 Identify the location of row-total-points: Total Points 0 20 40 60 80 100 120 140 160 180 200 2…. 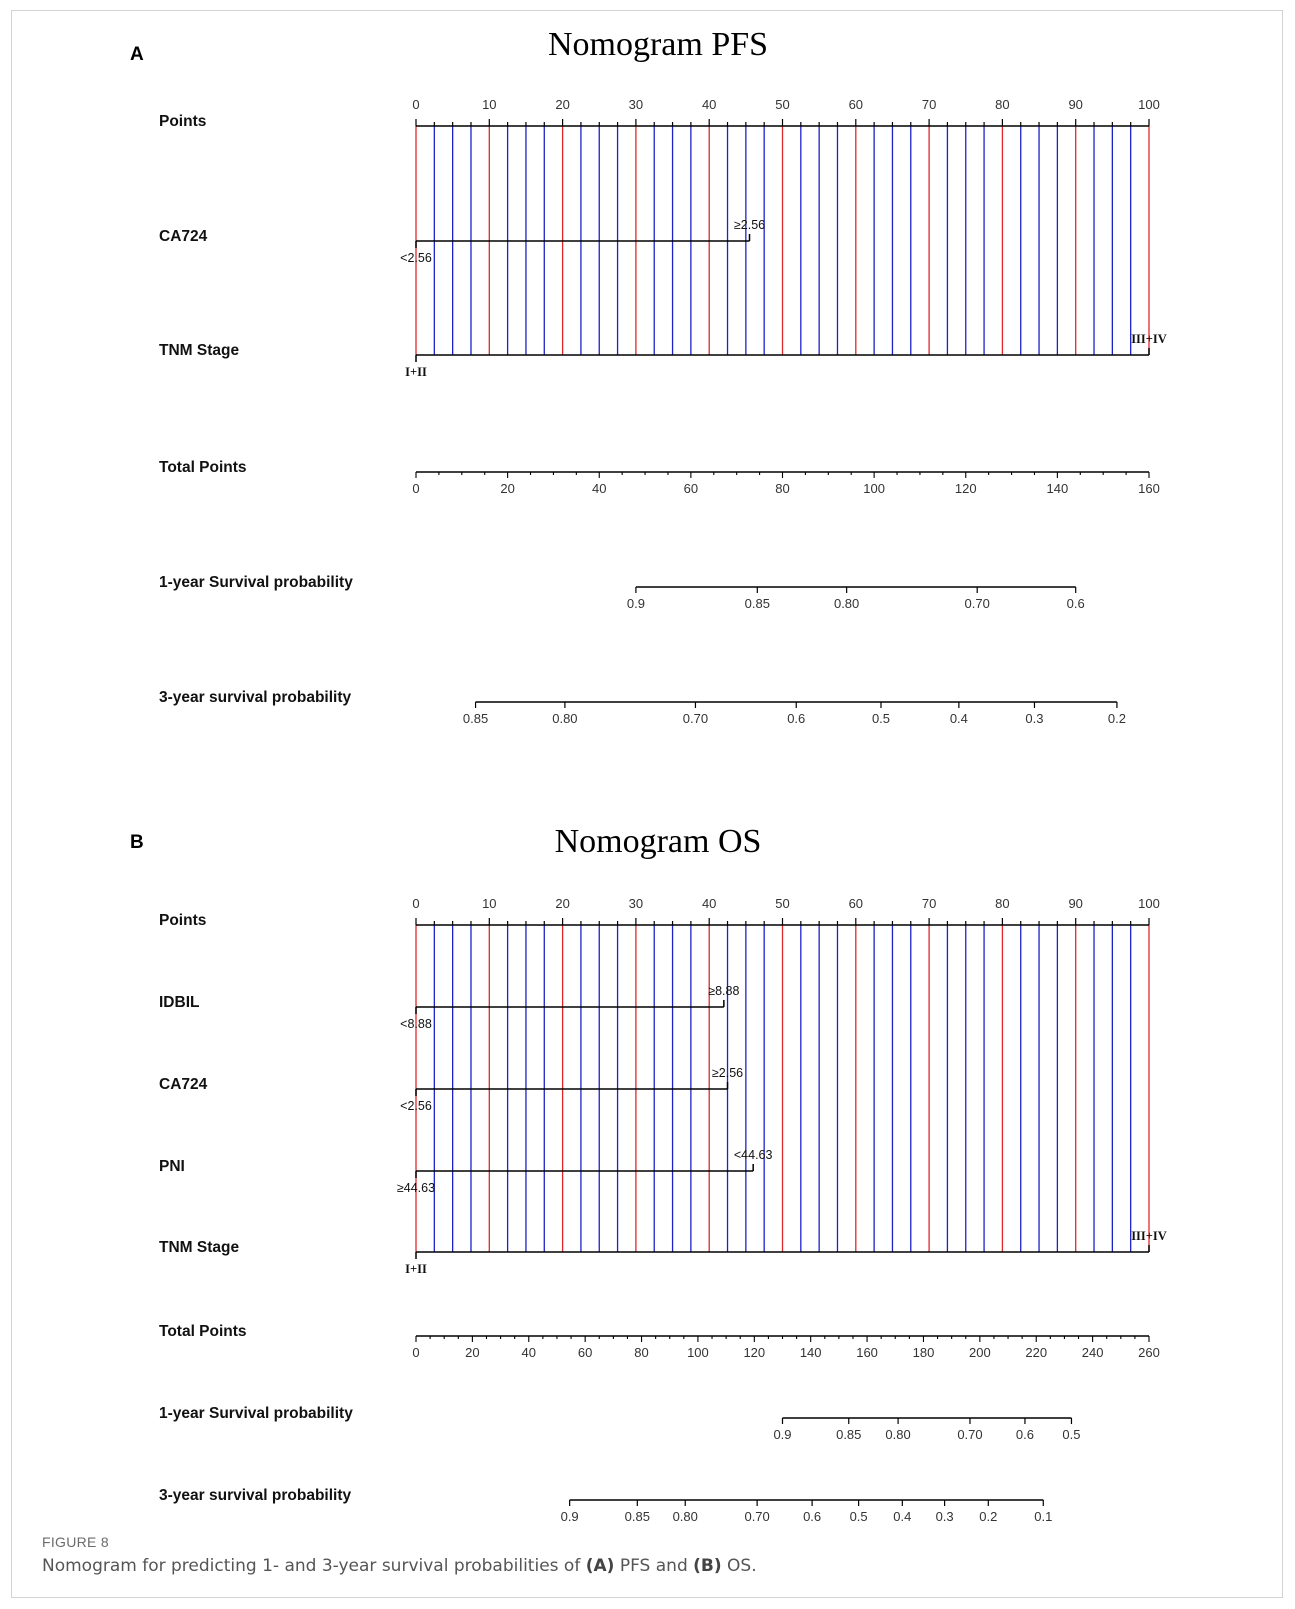
(659, 1341).